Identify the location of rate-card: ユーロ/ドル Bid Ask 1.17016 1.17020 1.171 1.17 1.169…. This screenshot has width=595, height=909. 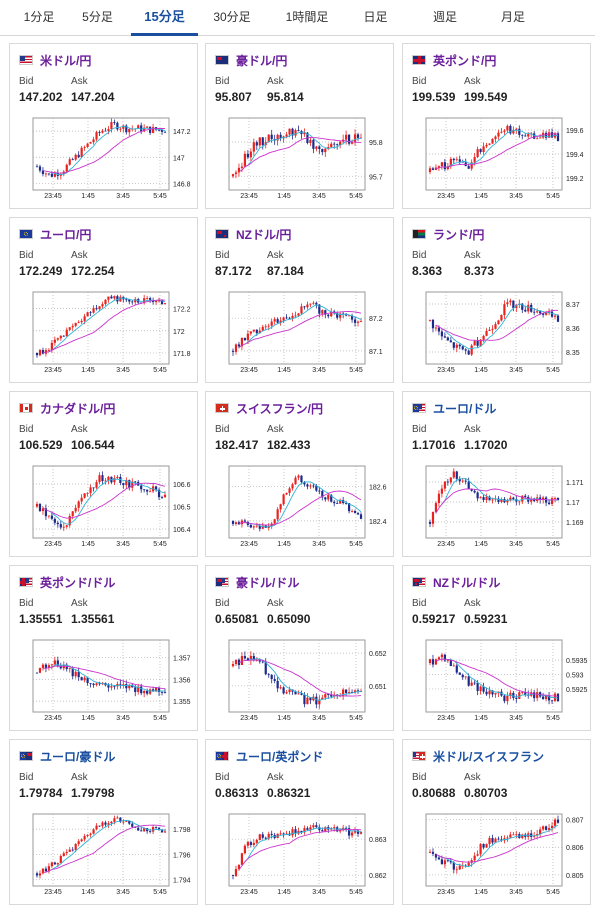
(496, 474).